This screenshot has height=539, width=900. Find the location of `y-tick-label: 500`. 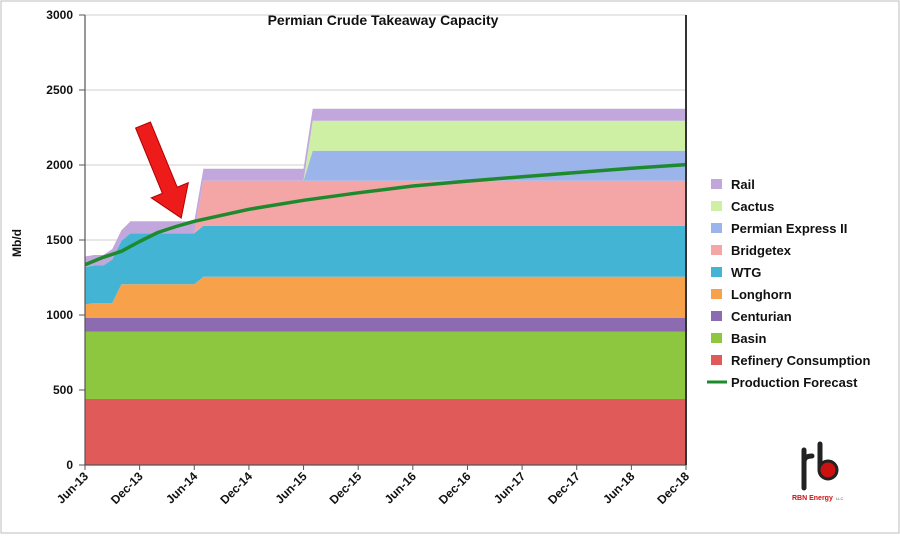

y-tick-label: 500 is located at coordinates (63, 390).